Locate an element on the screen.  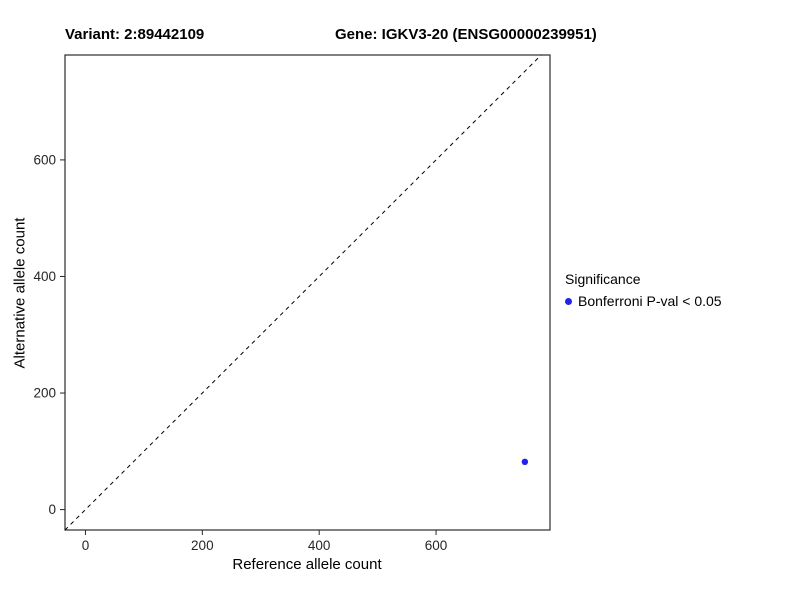
legend: Significance Bonferroni P-val < 0.05 is located at coordinates (643, 290).